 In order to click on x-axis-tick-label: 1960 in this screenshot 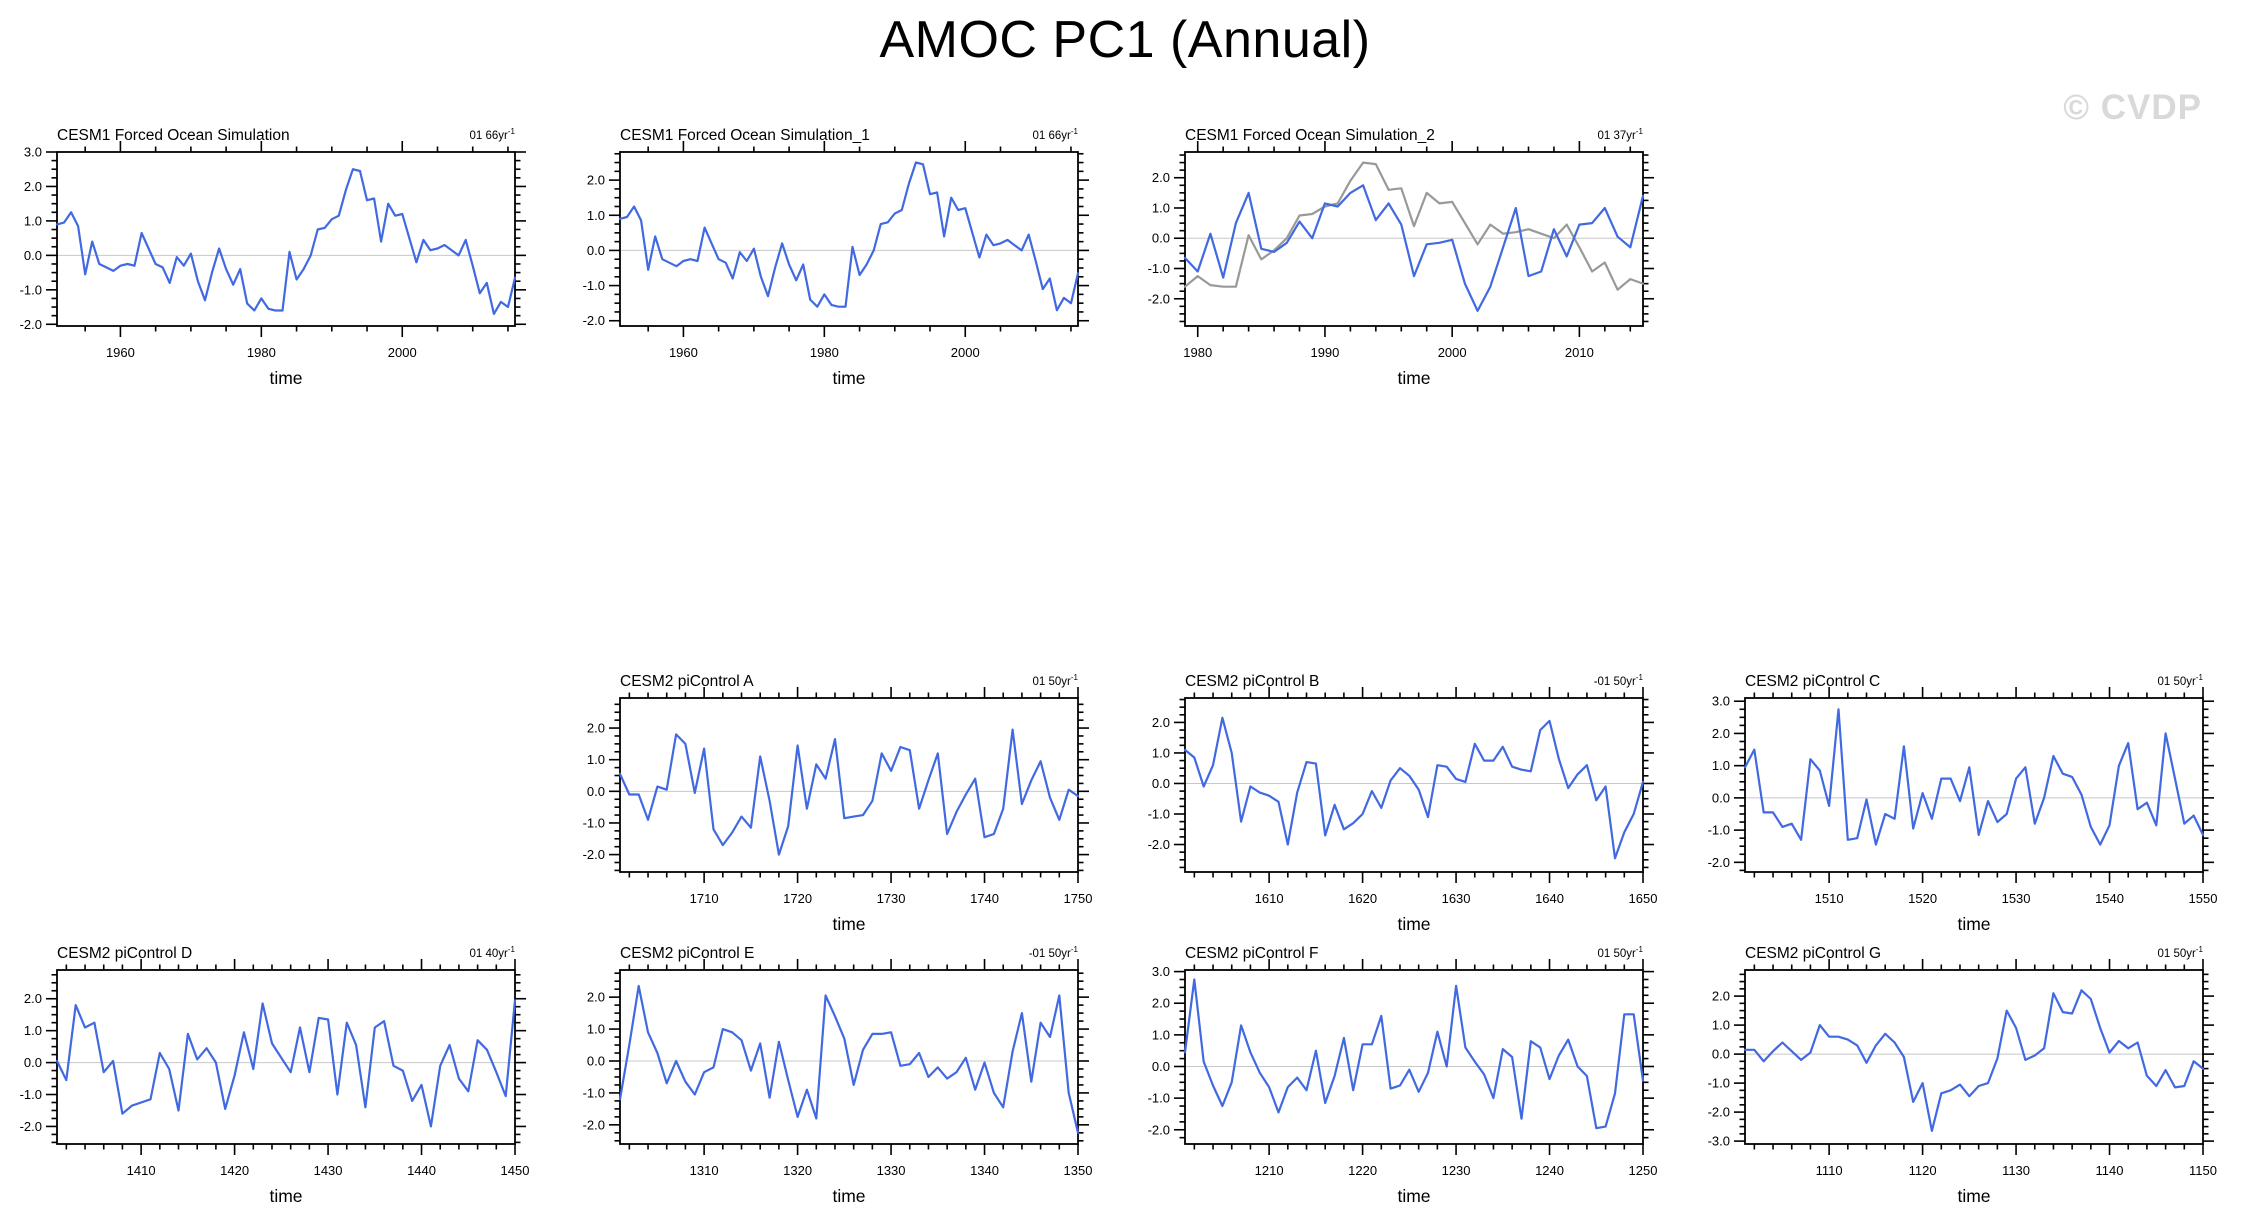, I will do `click(683, 352)`.